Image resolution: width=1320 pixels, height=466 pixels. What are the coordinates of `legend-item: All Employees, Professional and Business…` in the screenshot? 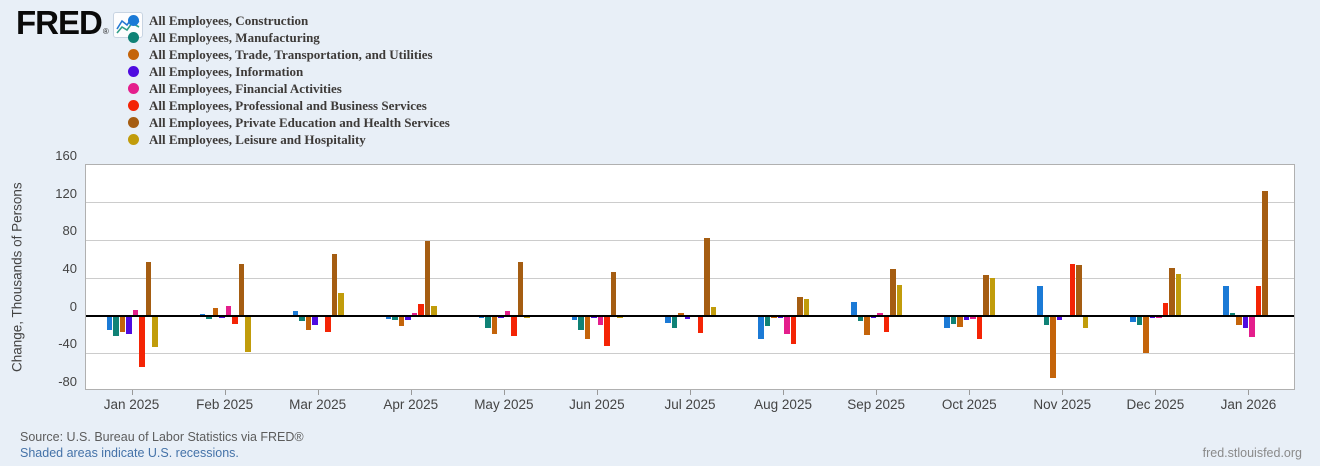 It's located at (289, 105).